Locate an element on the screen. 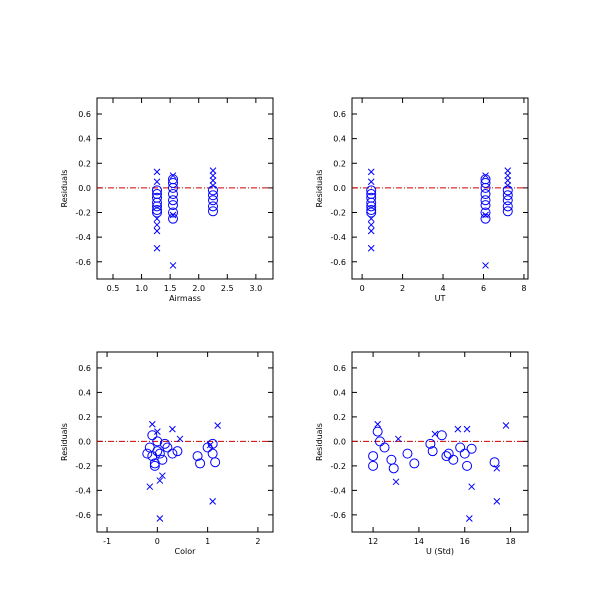 The width and height of the screenshot is (608, 612). y-tick-label: 0.6 is located at coordinates (84, 368).